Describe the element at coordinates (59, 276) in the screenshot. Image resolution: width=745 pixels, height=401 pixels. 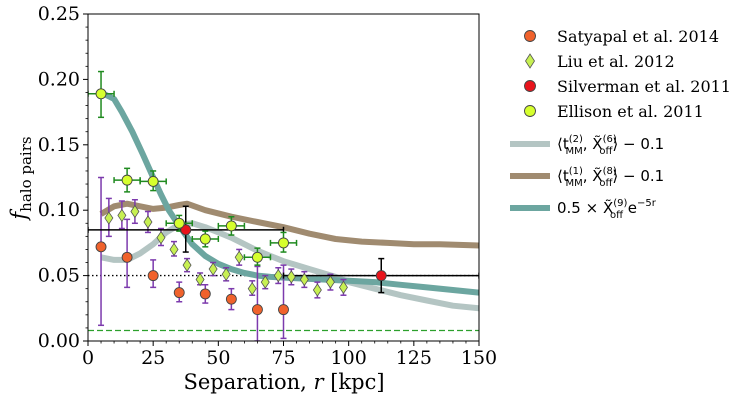
I see `y-tick-label-1: 0.05` at that location.